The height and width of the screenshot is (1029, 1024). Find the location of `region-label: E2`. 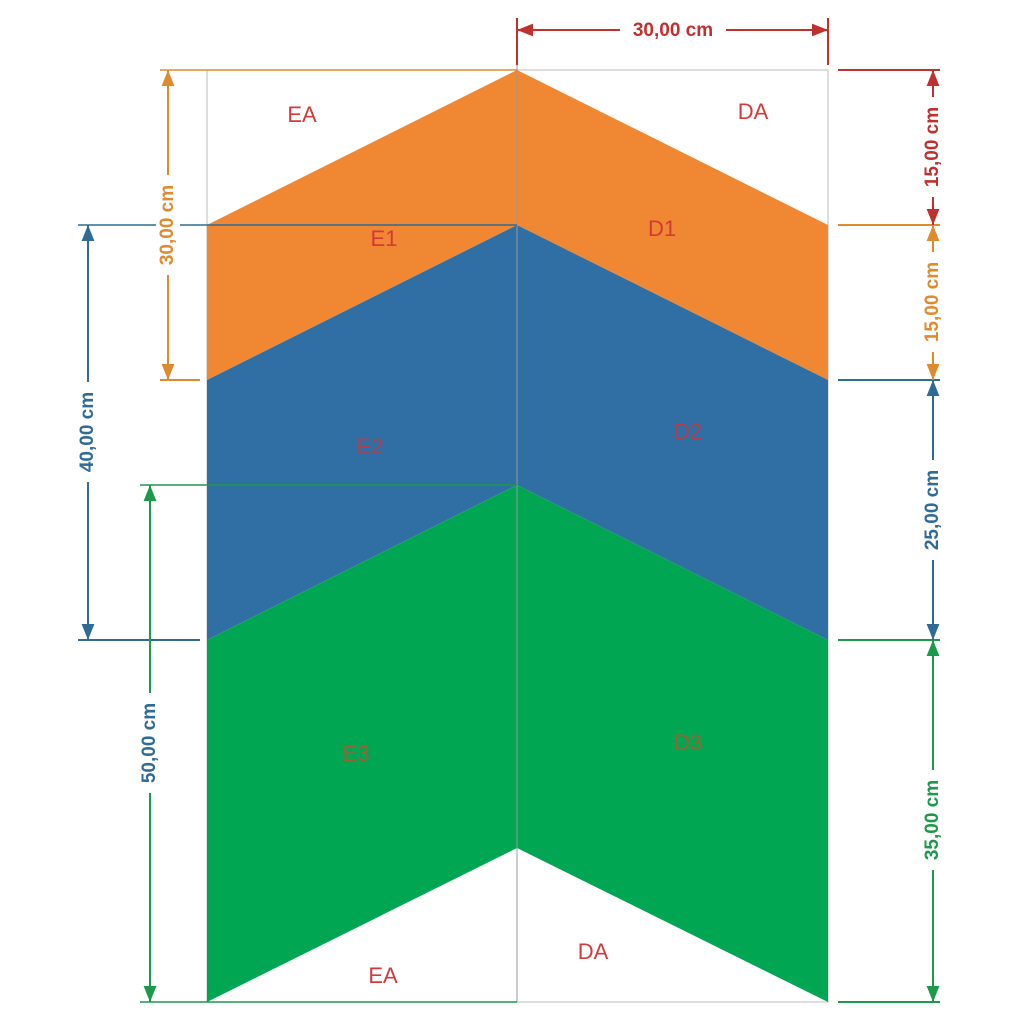

region-label: E2 is located at coordinates (370, 446).